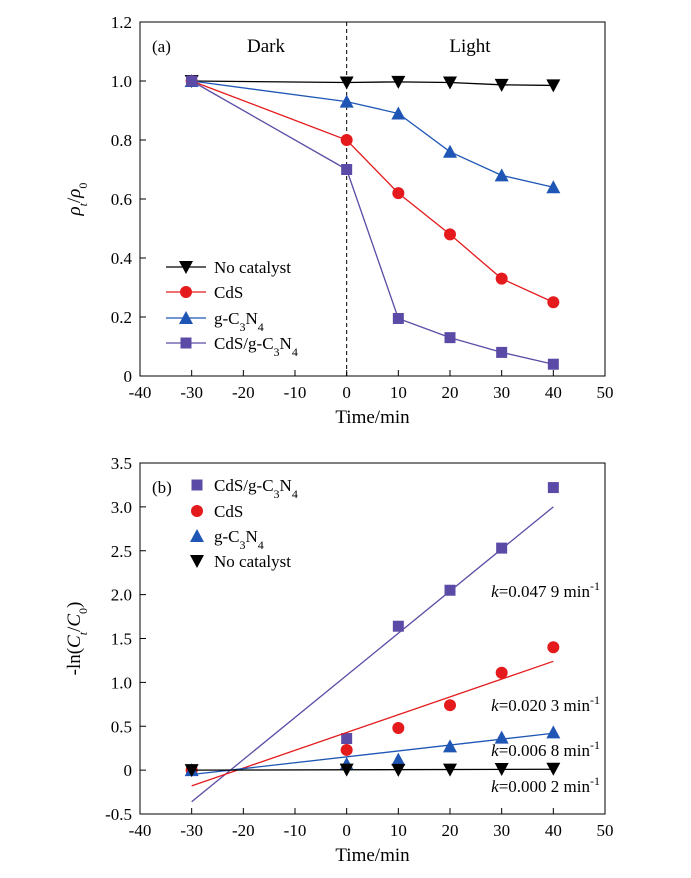 This screenshot has height=878, width=691. I want to click on y-axis-label-text: ρt/ρ0, so click(77, 200).